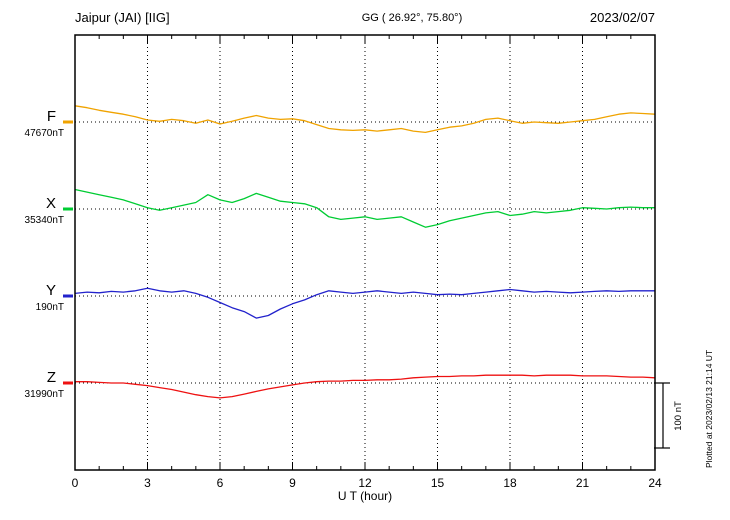  Describe the element at coordinates (678, 416) in the screenshot. I see `scale-bar-label: 100 nT` at that location.